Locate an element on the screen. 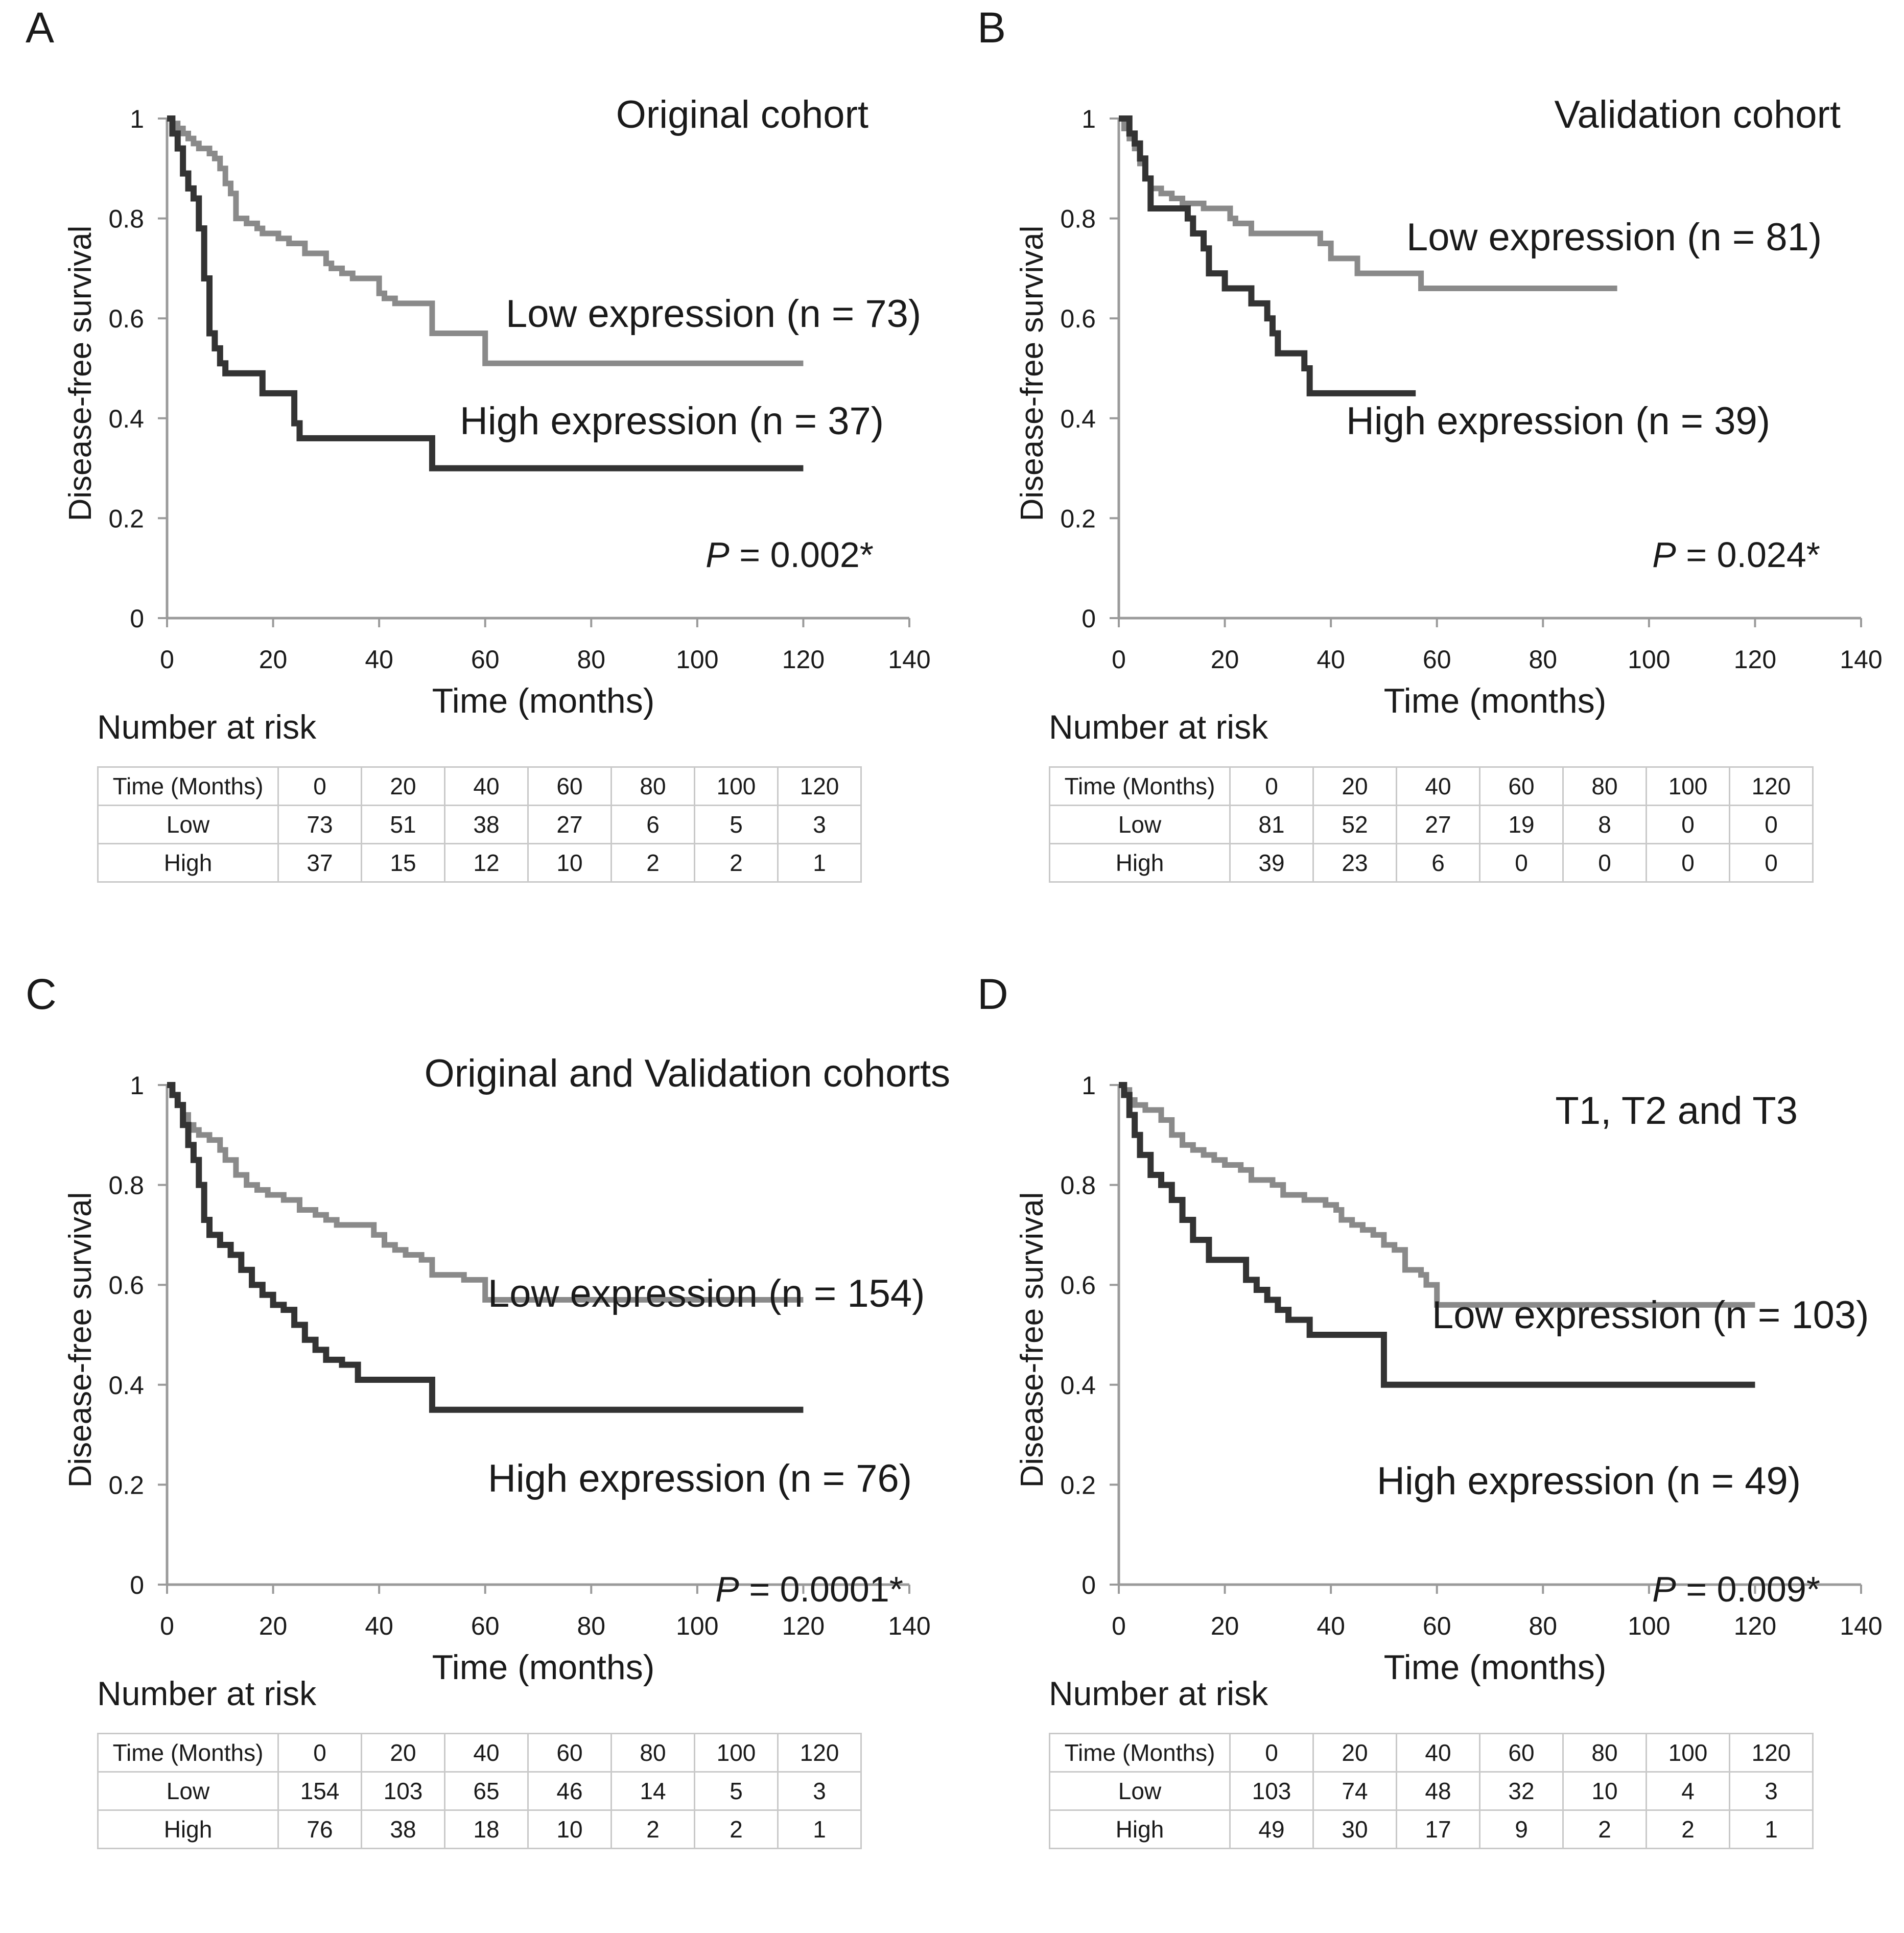  x-tick-label: 100 is located at coordinates (697, 1626).